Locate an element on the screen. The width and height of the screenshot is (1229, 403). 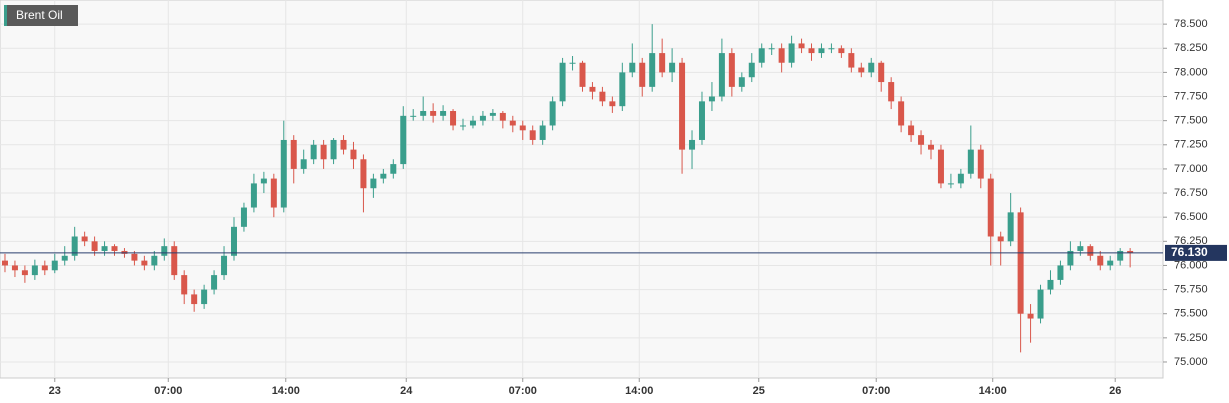
title-box is located at coordinates (41, 15).